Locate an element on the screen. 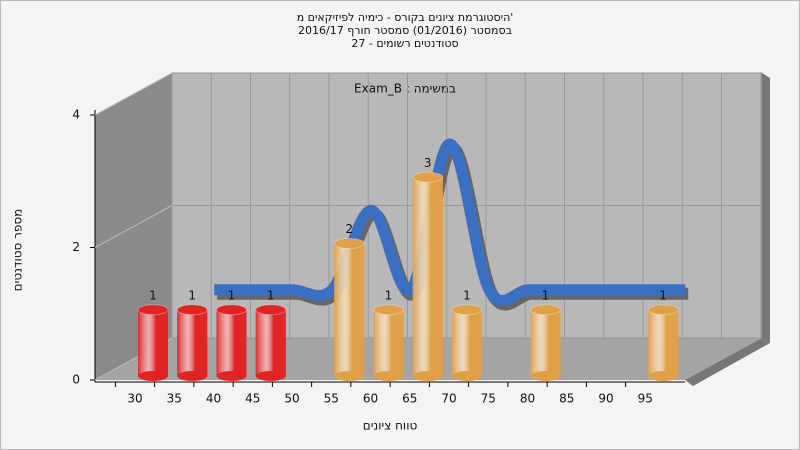  wall-edge is located at coordinates (766, 208).